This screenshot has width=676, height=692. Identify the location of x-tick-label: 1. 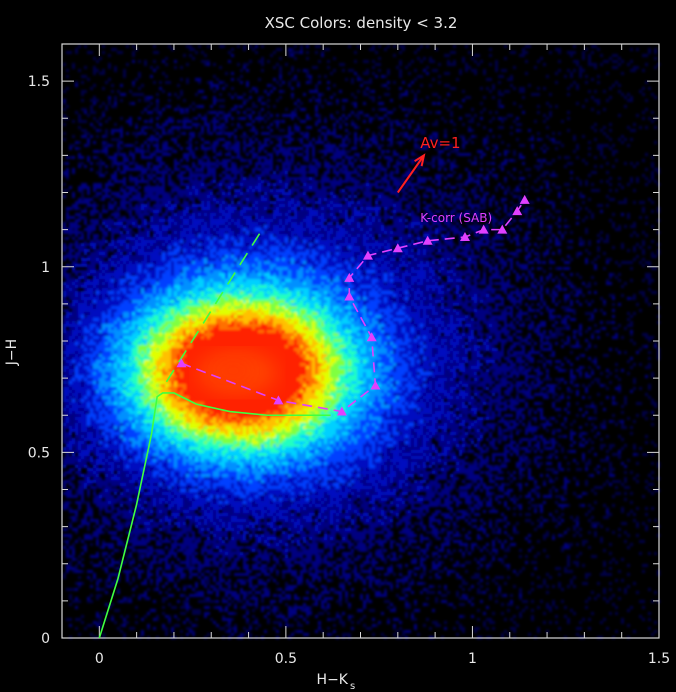
(472, 659).